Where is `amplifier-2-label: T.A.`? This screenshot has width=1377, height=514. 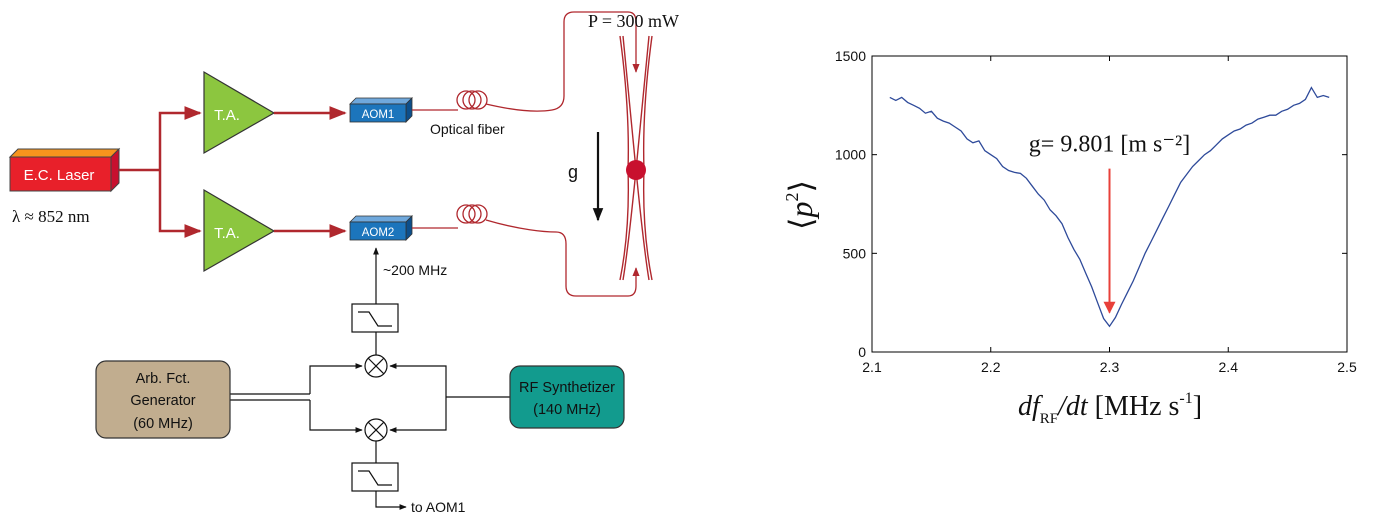 amplifier-2-label: T.A. is located at coordinates (227, 233).